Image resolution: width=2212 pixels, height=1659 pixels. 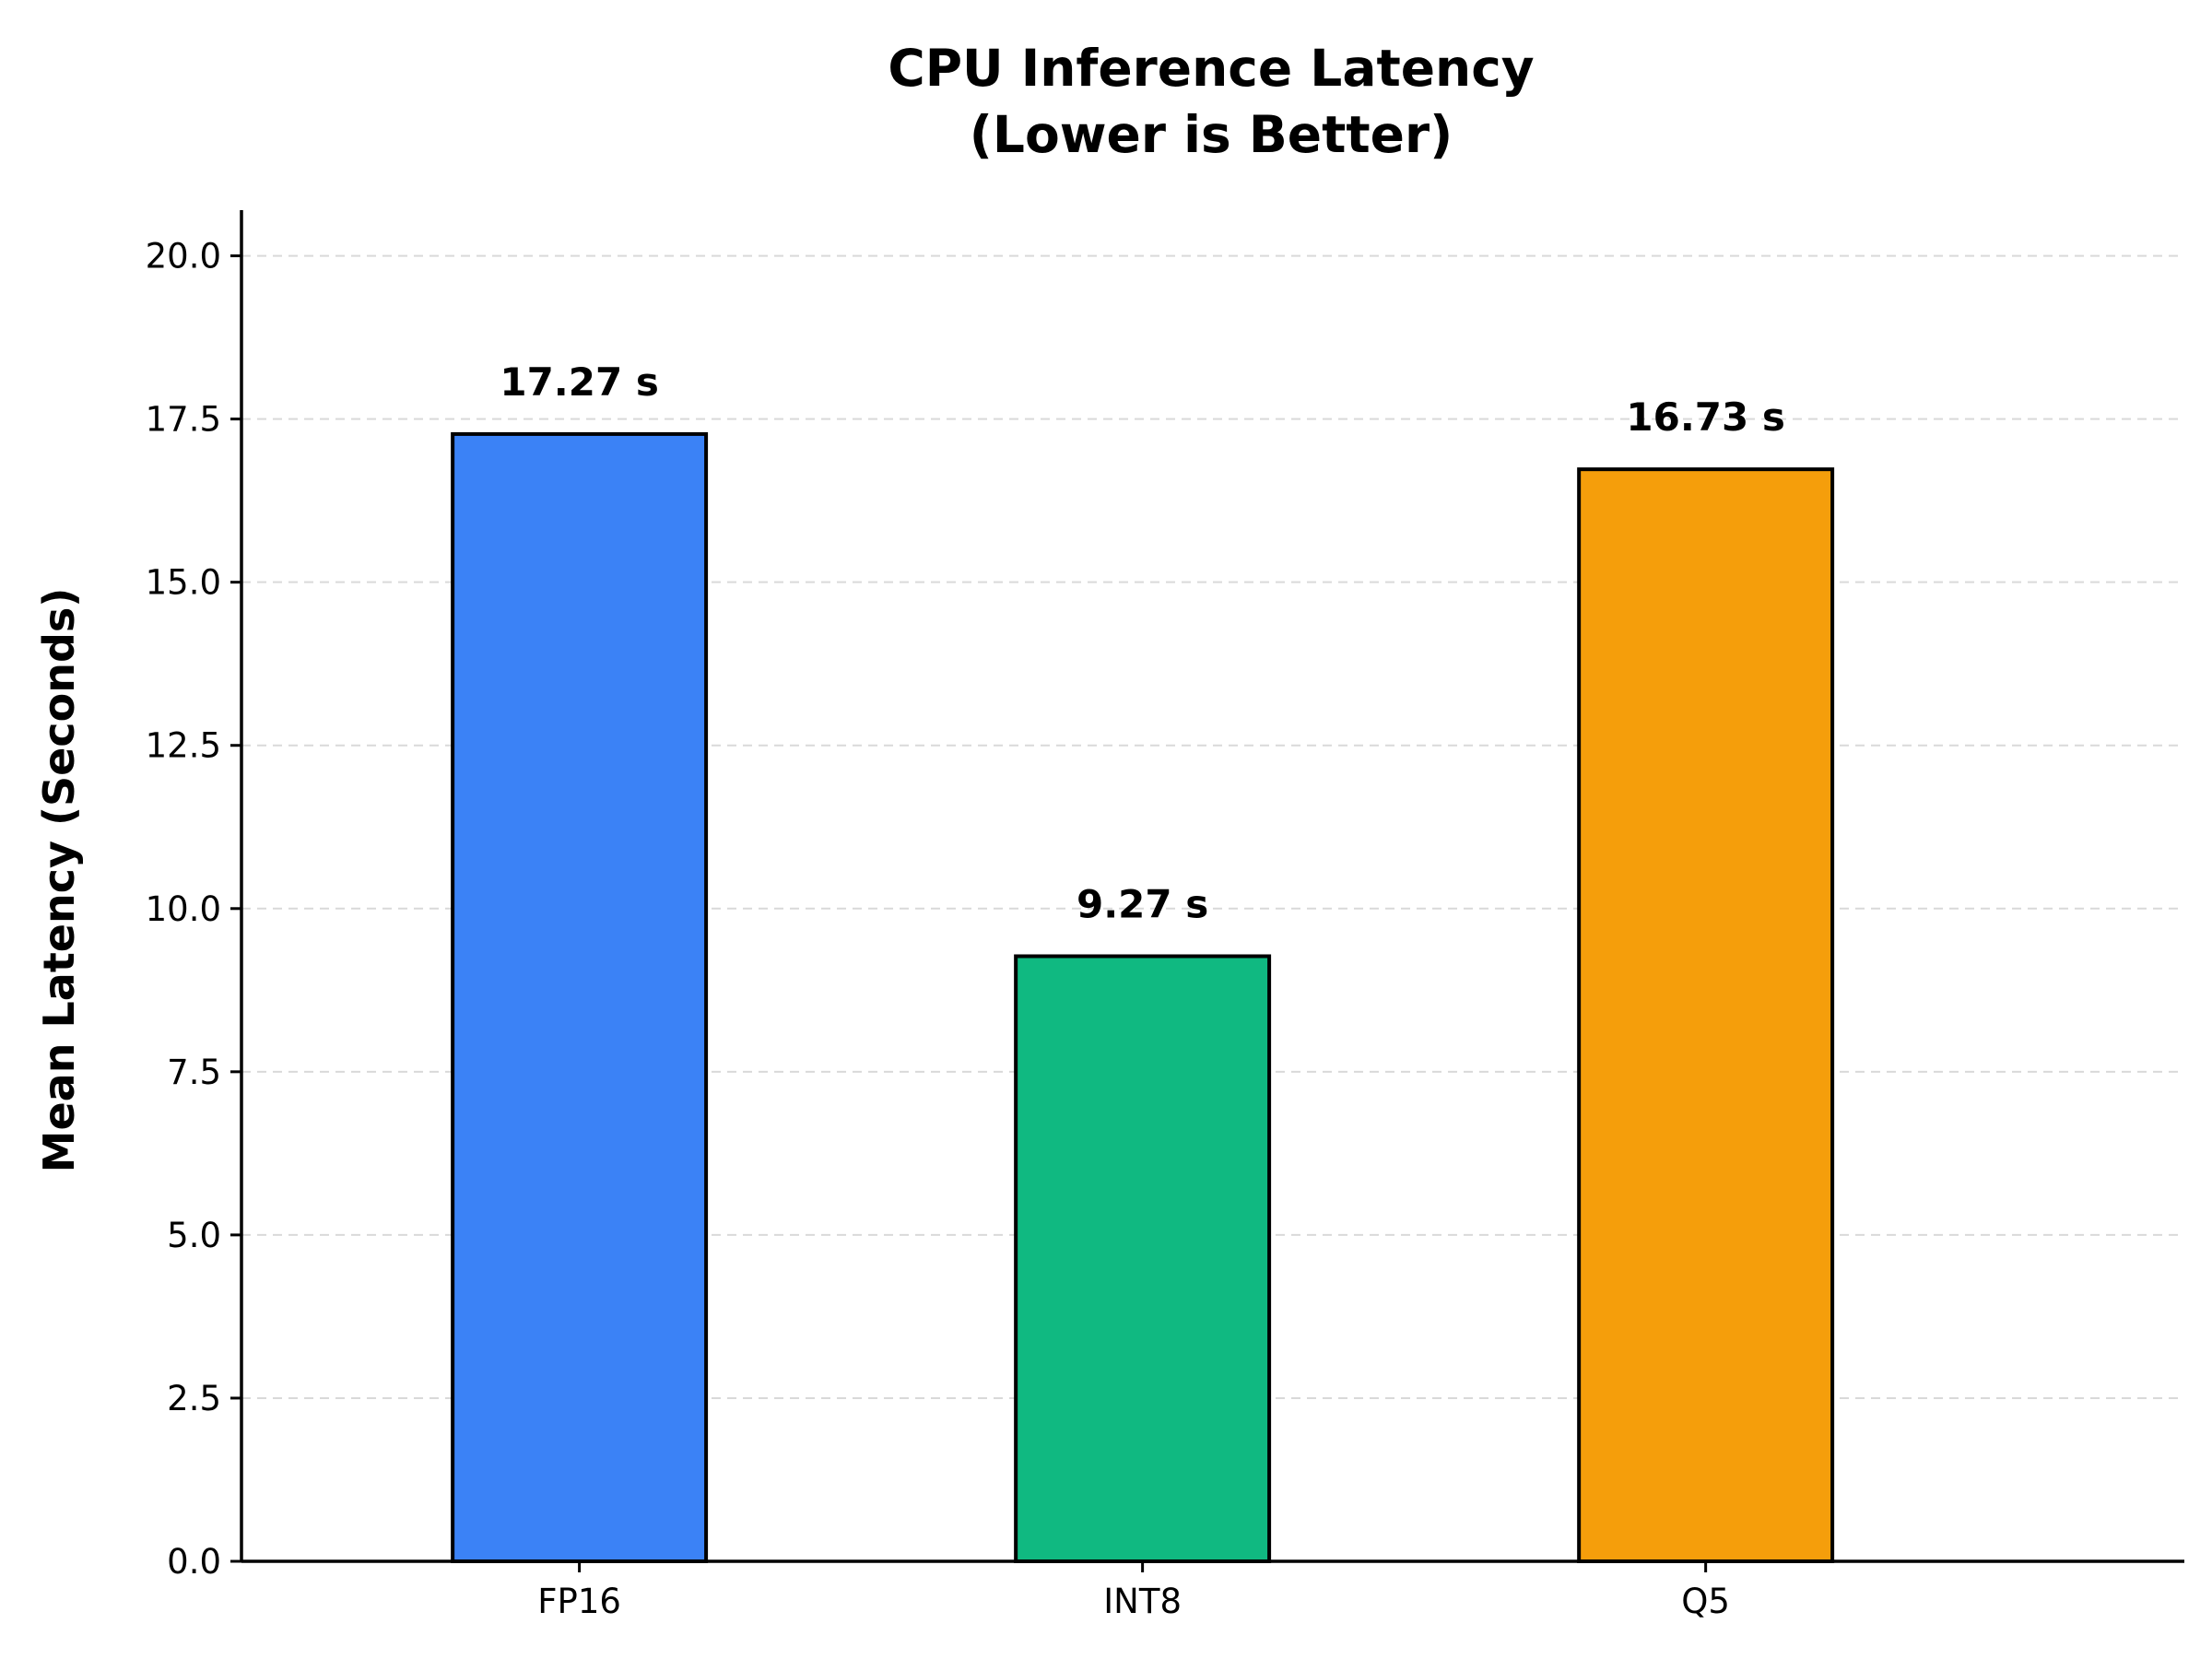 I want to click on x-axis-ticks: FP16 INT8 Q5, so click(x=1133, y=1591).